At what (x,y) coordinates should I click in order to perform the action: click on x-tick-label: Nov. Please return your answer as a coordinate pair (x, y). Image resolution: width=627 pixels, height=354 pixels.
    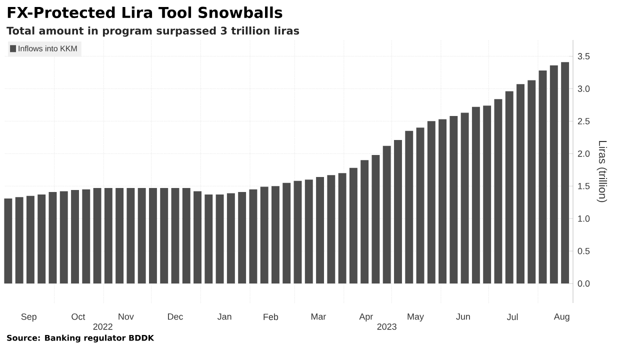
    Looking at the image, I should click on (126, 316).